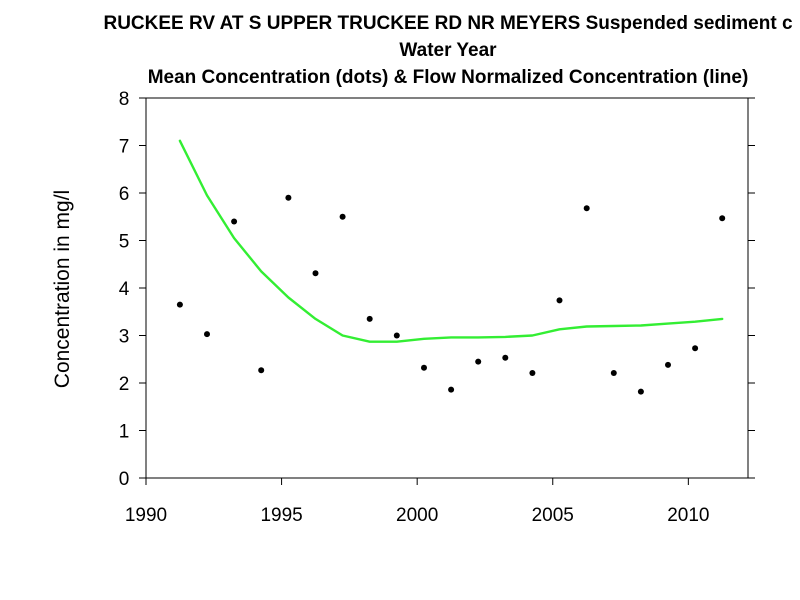 The image size is (800, 600). I want to click on x-axis: 1990 1995 2000 2005 2010, so click(417, 502).